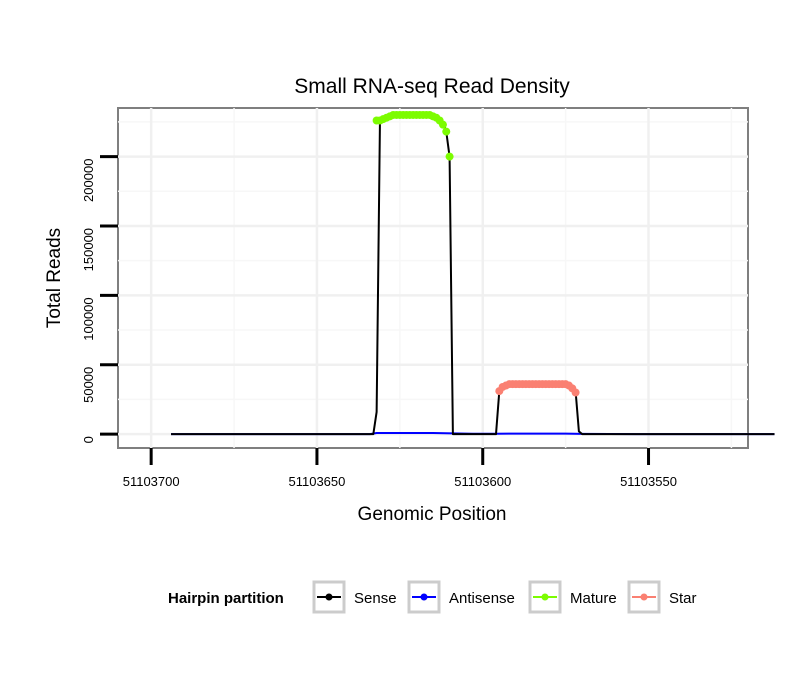 This screenshot has height=695, width=810. What do you see at coordinates (424, 597) in the screenshot?
I see `legend-point-antisense` at bounding box center [424, 597].